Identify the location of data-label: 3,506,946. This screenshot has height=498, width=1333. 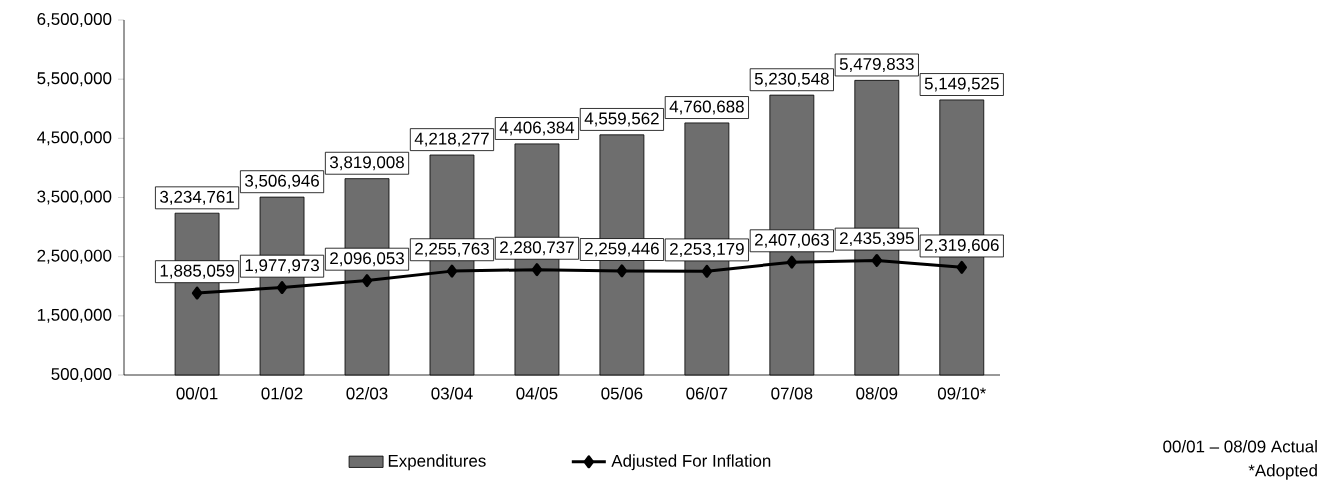
(282, 181).